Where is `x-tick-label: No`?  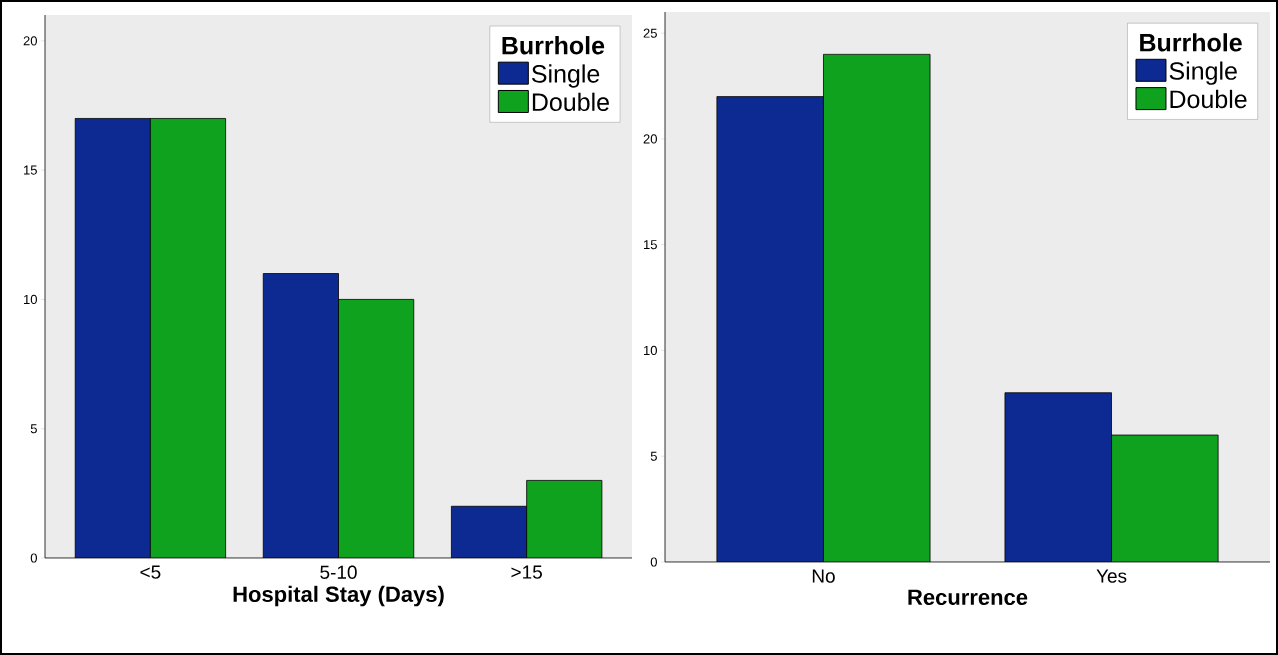 x-tick-label: No is located at coordinates (823, 576).